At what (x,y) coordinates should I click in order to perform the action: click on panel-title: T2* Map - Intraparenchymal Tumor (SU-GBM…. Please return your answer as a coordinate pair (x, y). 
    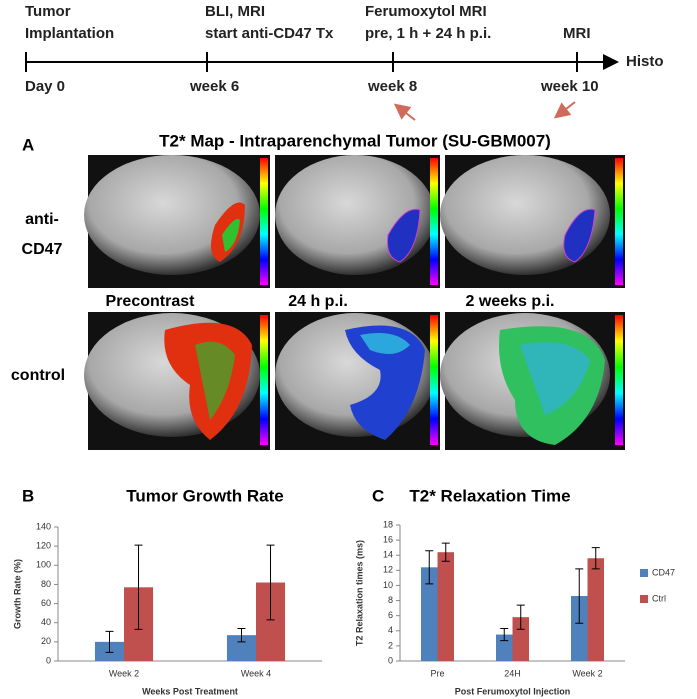
    Looking at the image, I should click on (355, 140).